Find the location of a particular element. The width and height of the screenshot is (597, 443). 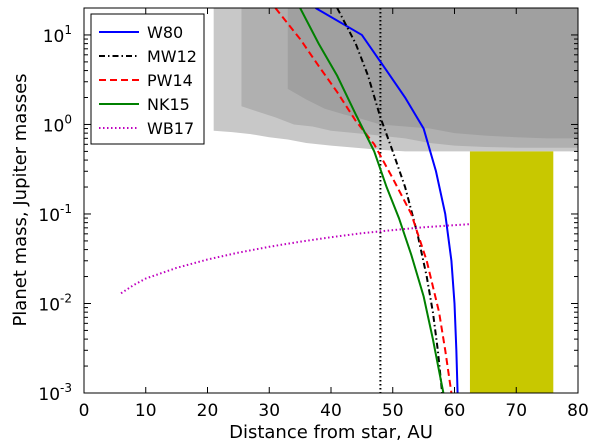

y-tick-label: 10¹ is located at coordinates (57, 35).